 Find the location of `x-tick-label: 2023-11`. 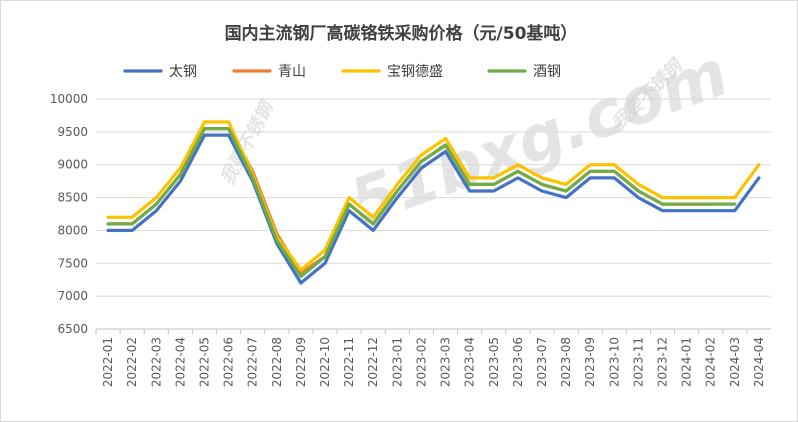

x-tick-label: 2023-11 is located at coordinates (638, 362).